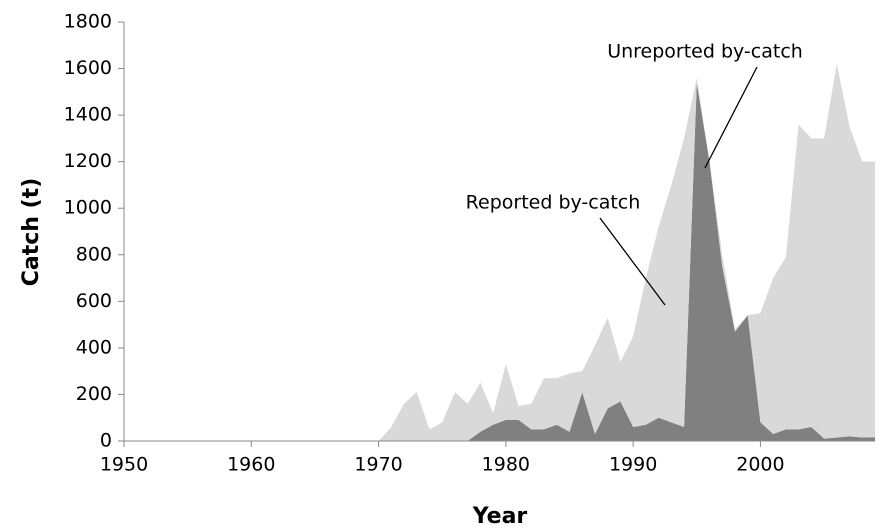 This screenshot has height=531, width=881. What do you see at coordinates (251, 465) in the screenshot?
I see `x-tick-label: 1960` at bounding box center [251, 465].